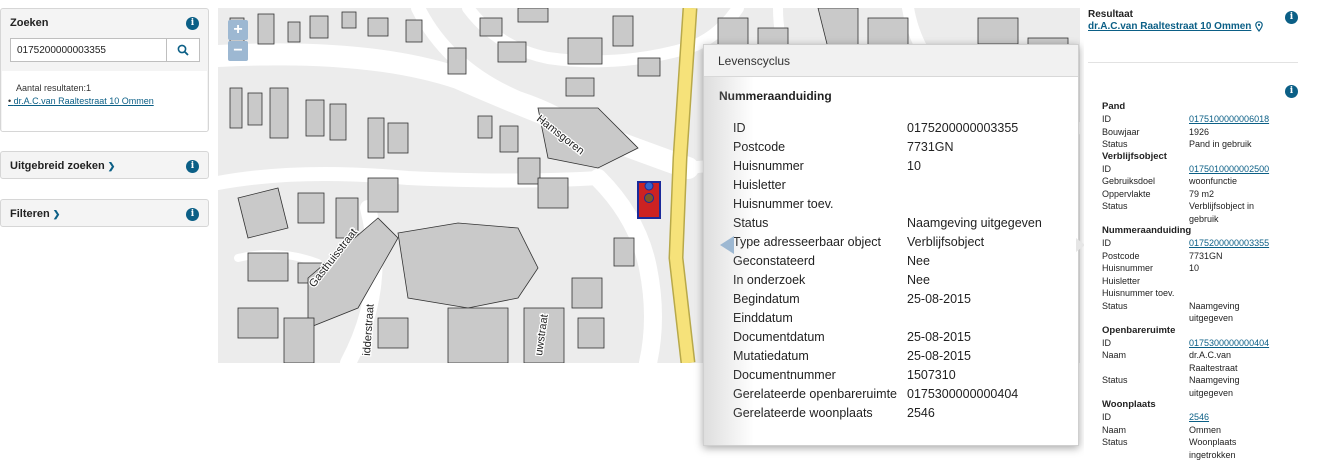 This screenshot has height=473, width=1320. Describe the element at coordinates (930, 147) in the screenshot. I see `popup-row-value: 7731GN` at that location.